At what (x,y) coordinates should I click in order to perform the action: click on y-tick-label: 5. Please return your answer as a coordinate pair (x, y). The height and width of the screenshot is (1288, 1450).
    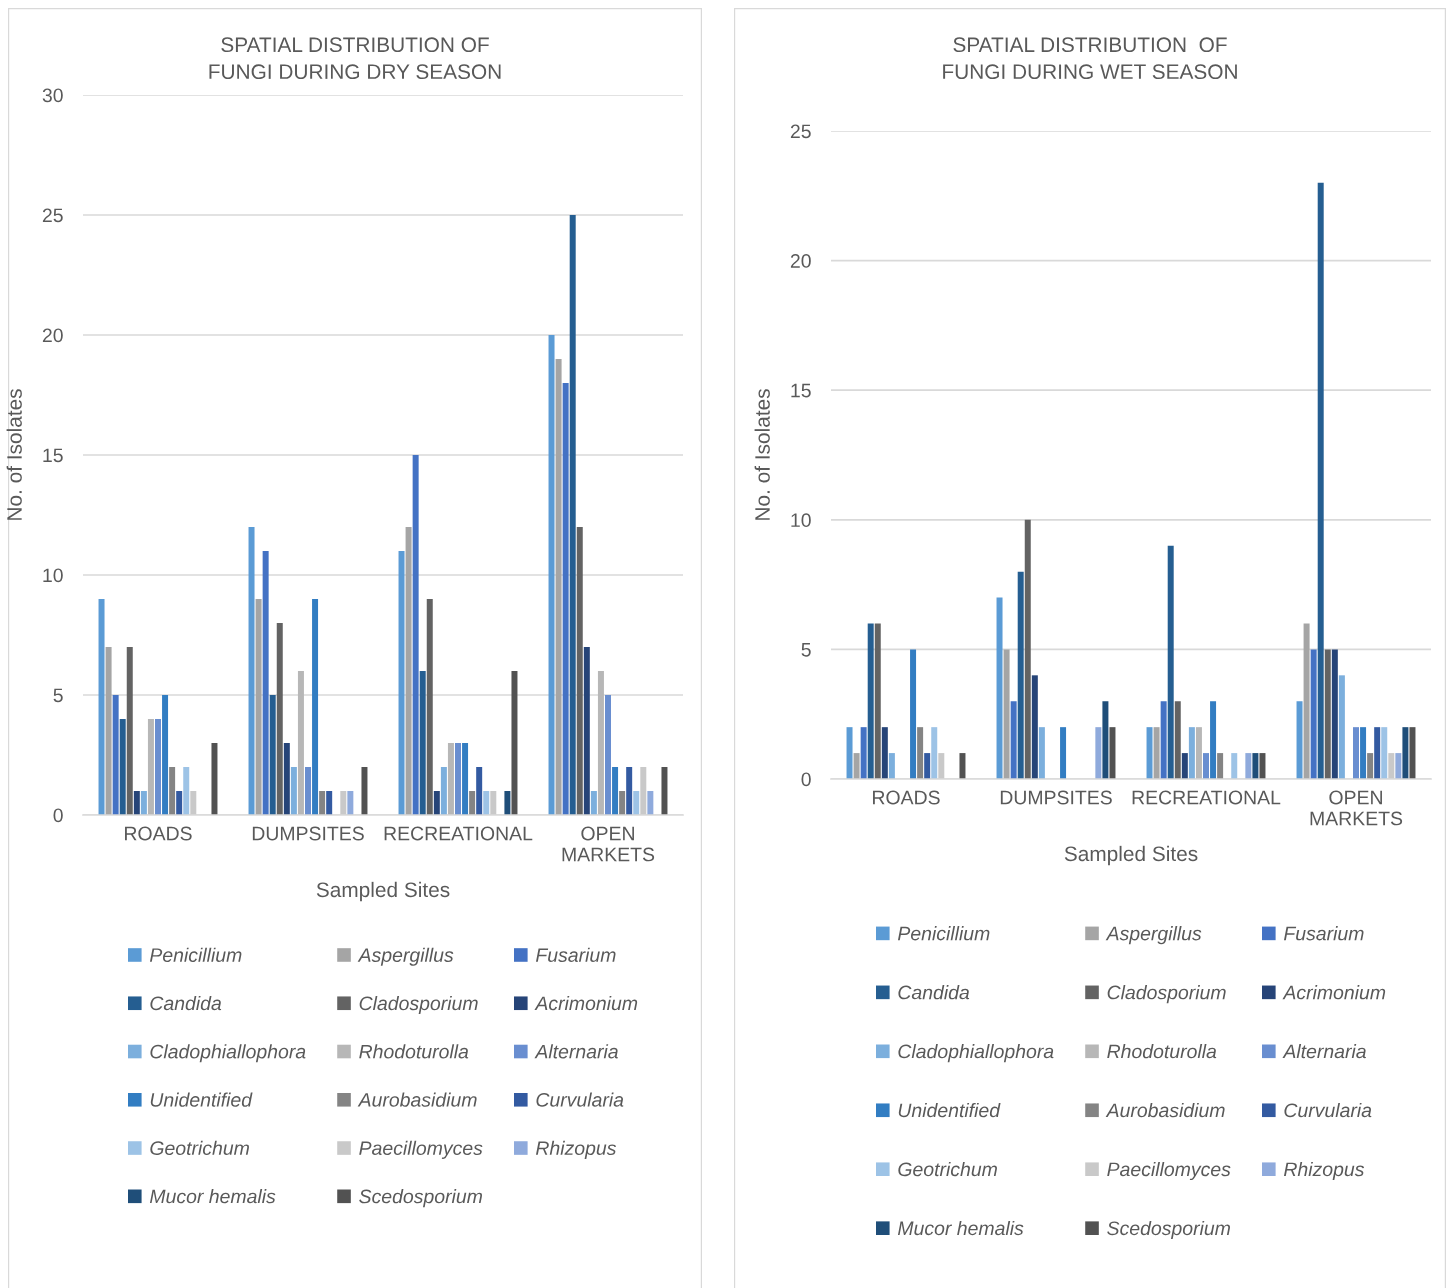
    Looking at the image, I should click on (806, 650).